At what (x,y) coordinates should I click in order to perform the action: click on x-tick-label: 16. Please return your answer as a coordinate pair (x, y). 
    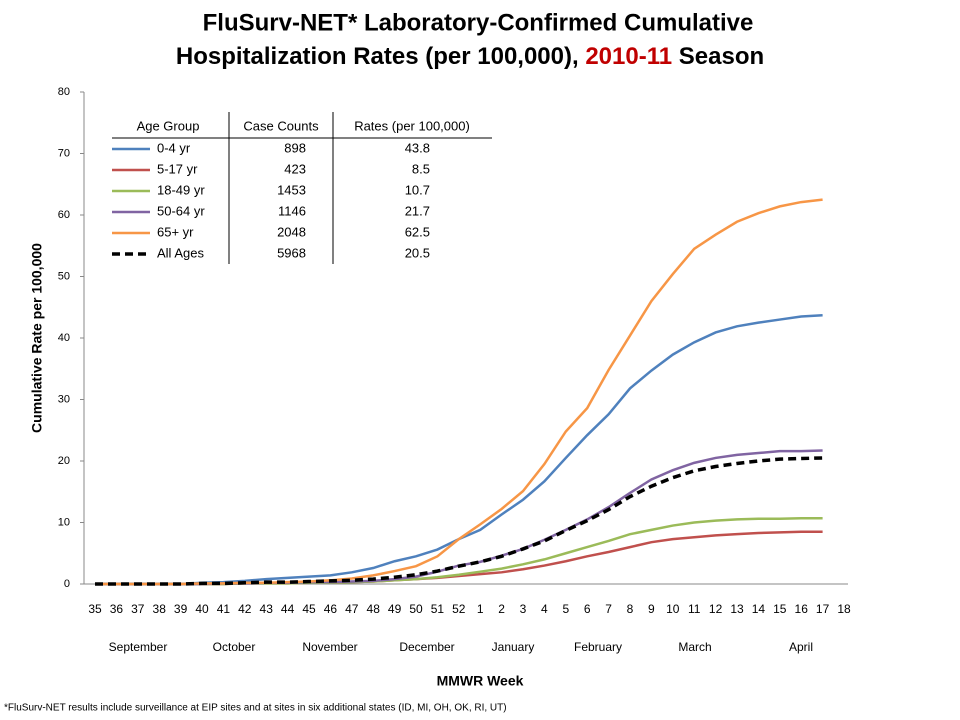
    Looking at the image, I should click on (802, 609).